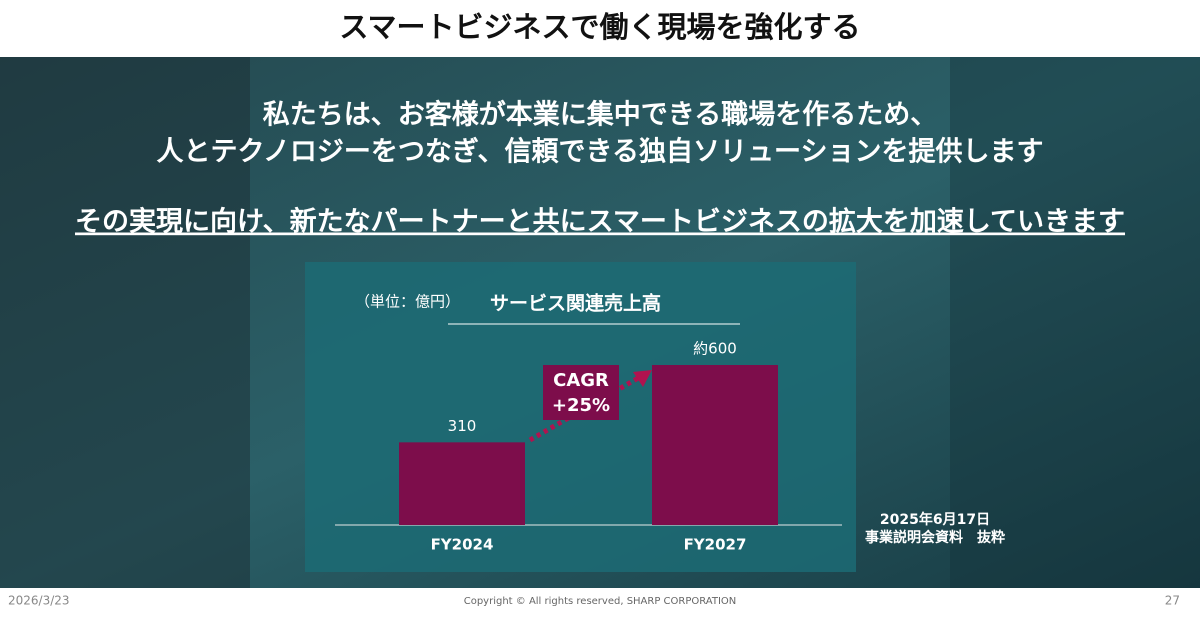 This screenshot has width=1200, height=618. Describe the element at coordinates (581, 392) in the screenshot. I see `cagr-box` at that location.